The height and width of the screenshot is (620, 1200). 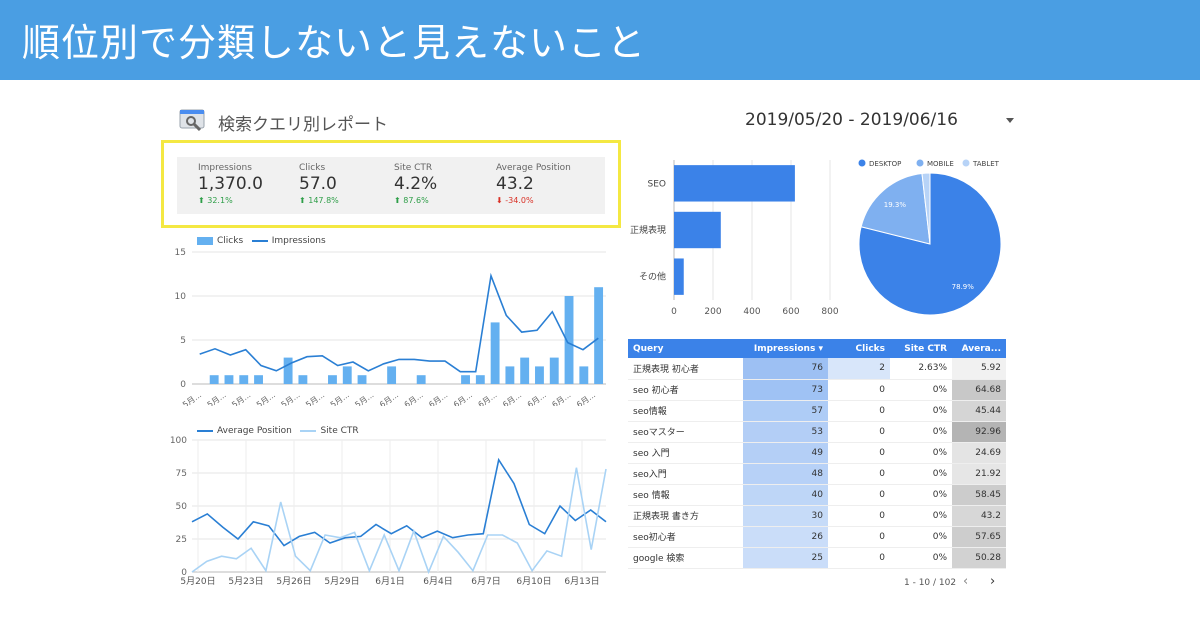 What do you see at coordinates (817, 495) in the screenshot?
I see `table-row: seo 情報 40 0 0% 58.45` at bounding box center [817, 495].